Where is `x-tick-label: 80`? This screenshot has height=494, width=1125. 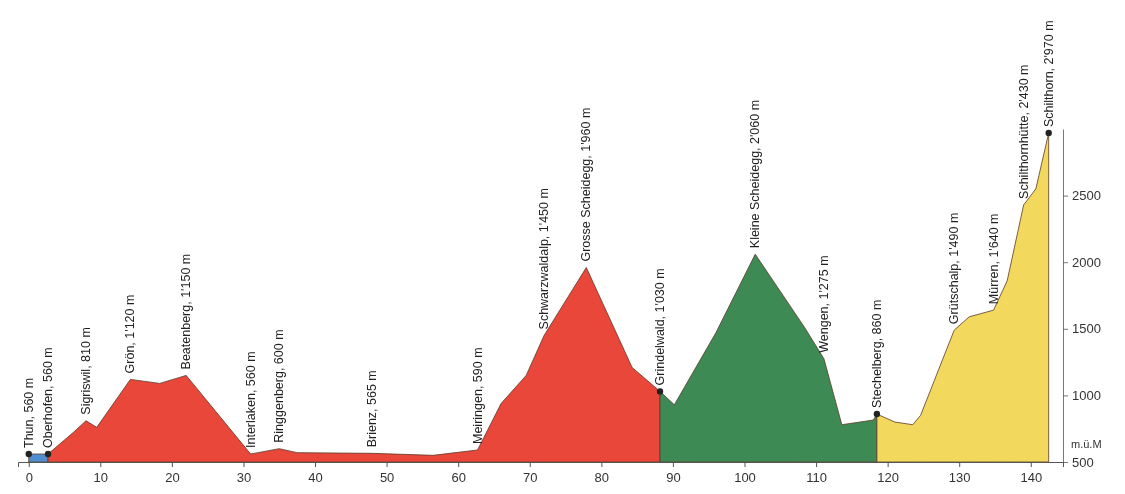
x-tick-label: 80 is located at coordinates (602, 478).